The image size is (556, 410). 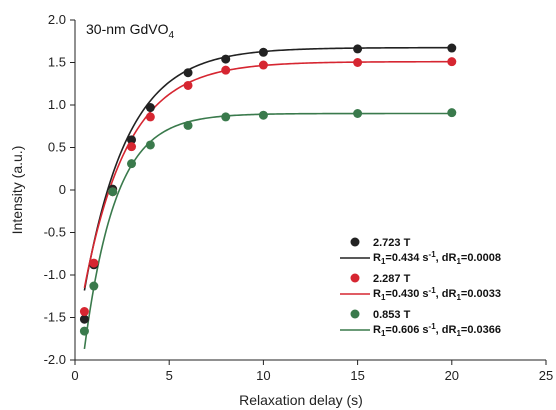 What do you see at coordinates (57, 147) in the screenshot?
I see `y-tick-label: 0.5` at bounding box center [57, 147].